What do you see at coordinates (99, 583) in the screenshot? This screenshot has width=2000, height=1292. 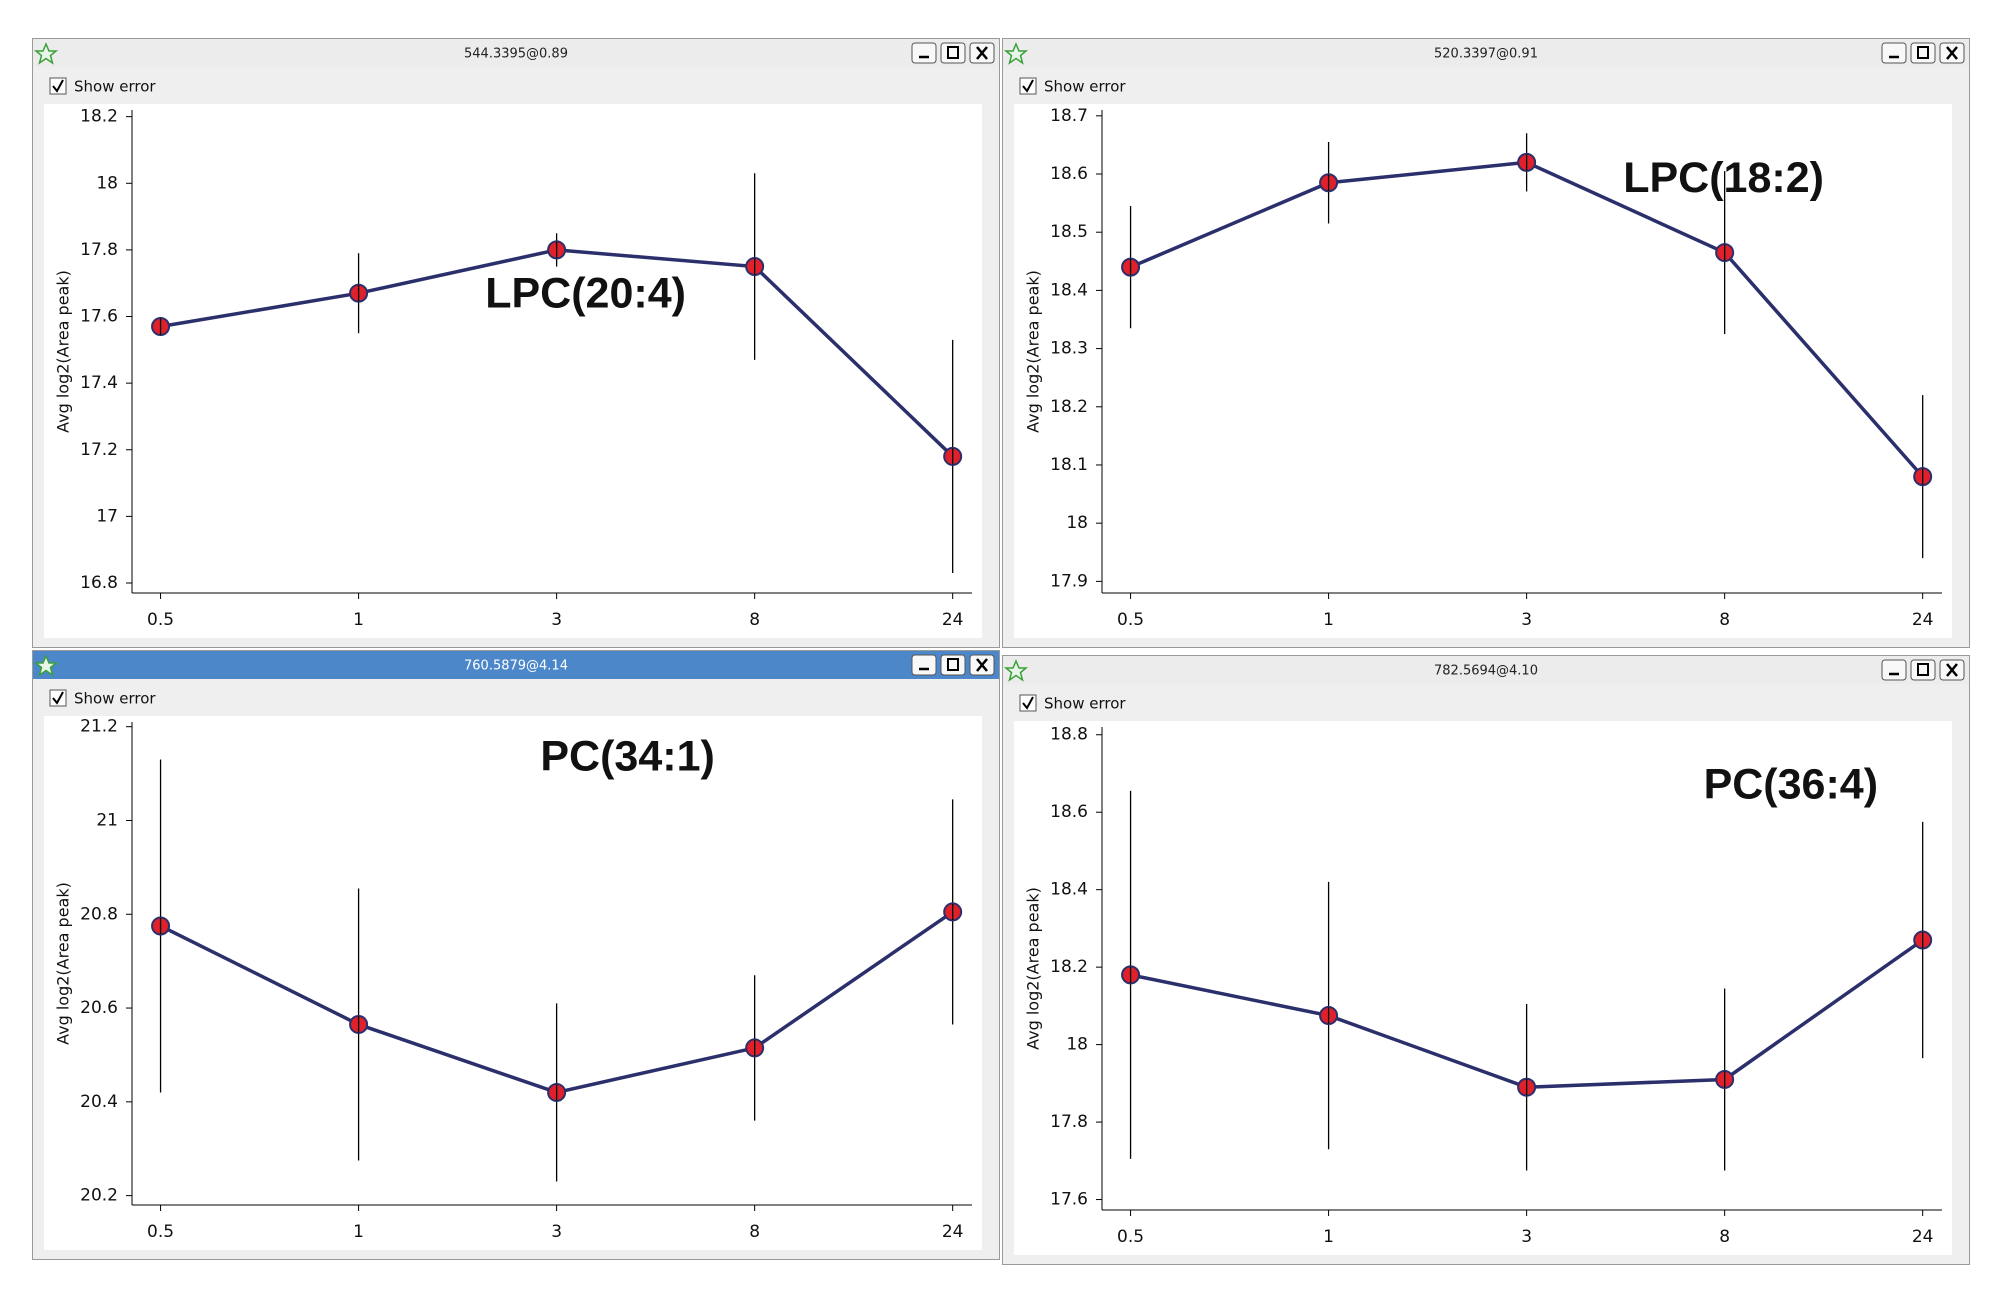 I see `y-tick-label: 16.8` at bounding box center [99, 583].